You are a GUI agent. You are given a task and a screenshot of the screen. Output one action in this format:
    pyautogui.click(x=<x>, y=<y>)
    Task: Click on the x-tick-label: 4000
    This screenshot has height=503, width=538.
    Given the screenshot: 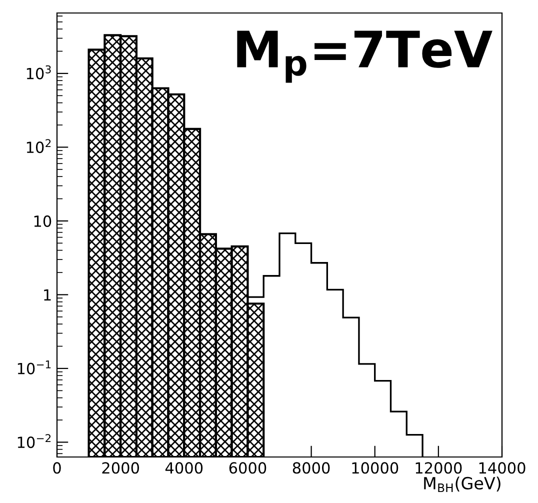 What is the action you would take?
    pyautogui.click(x=184, y=468)
    